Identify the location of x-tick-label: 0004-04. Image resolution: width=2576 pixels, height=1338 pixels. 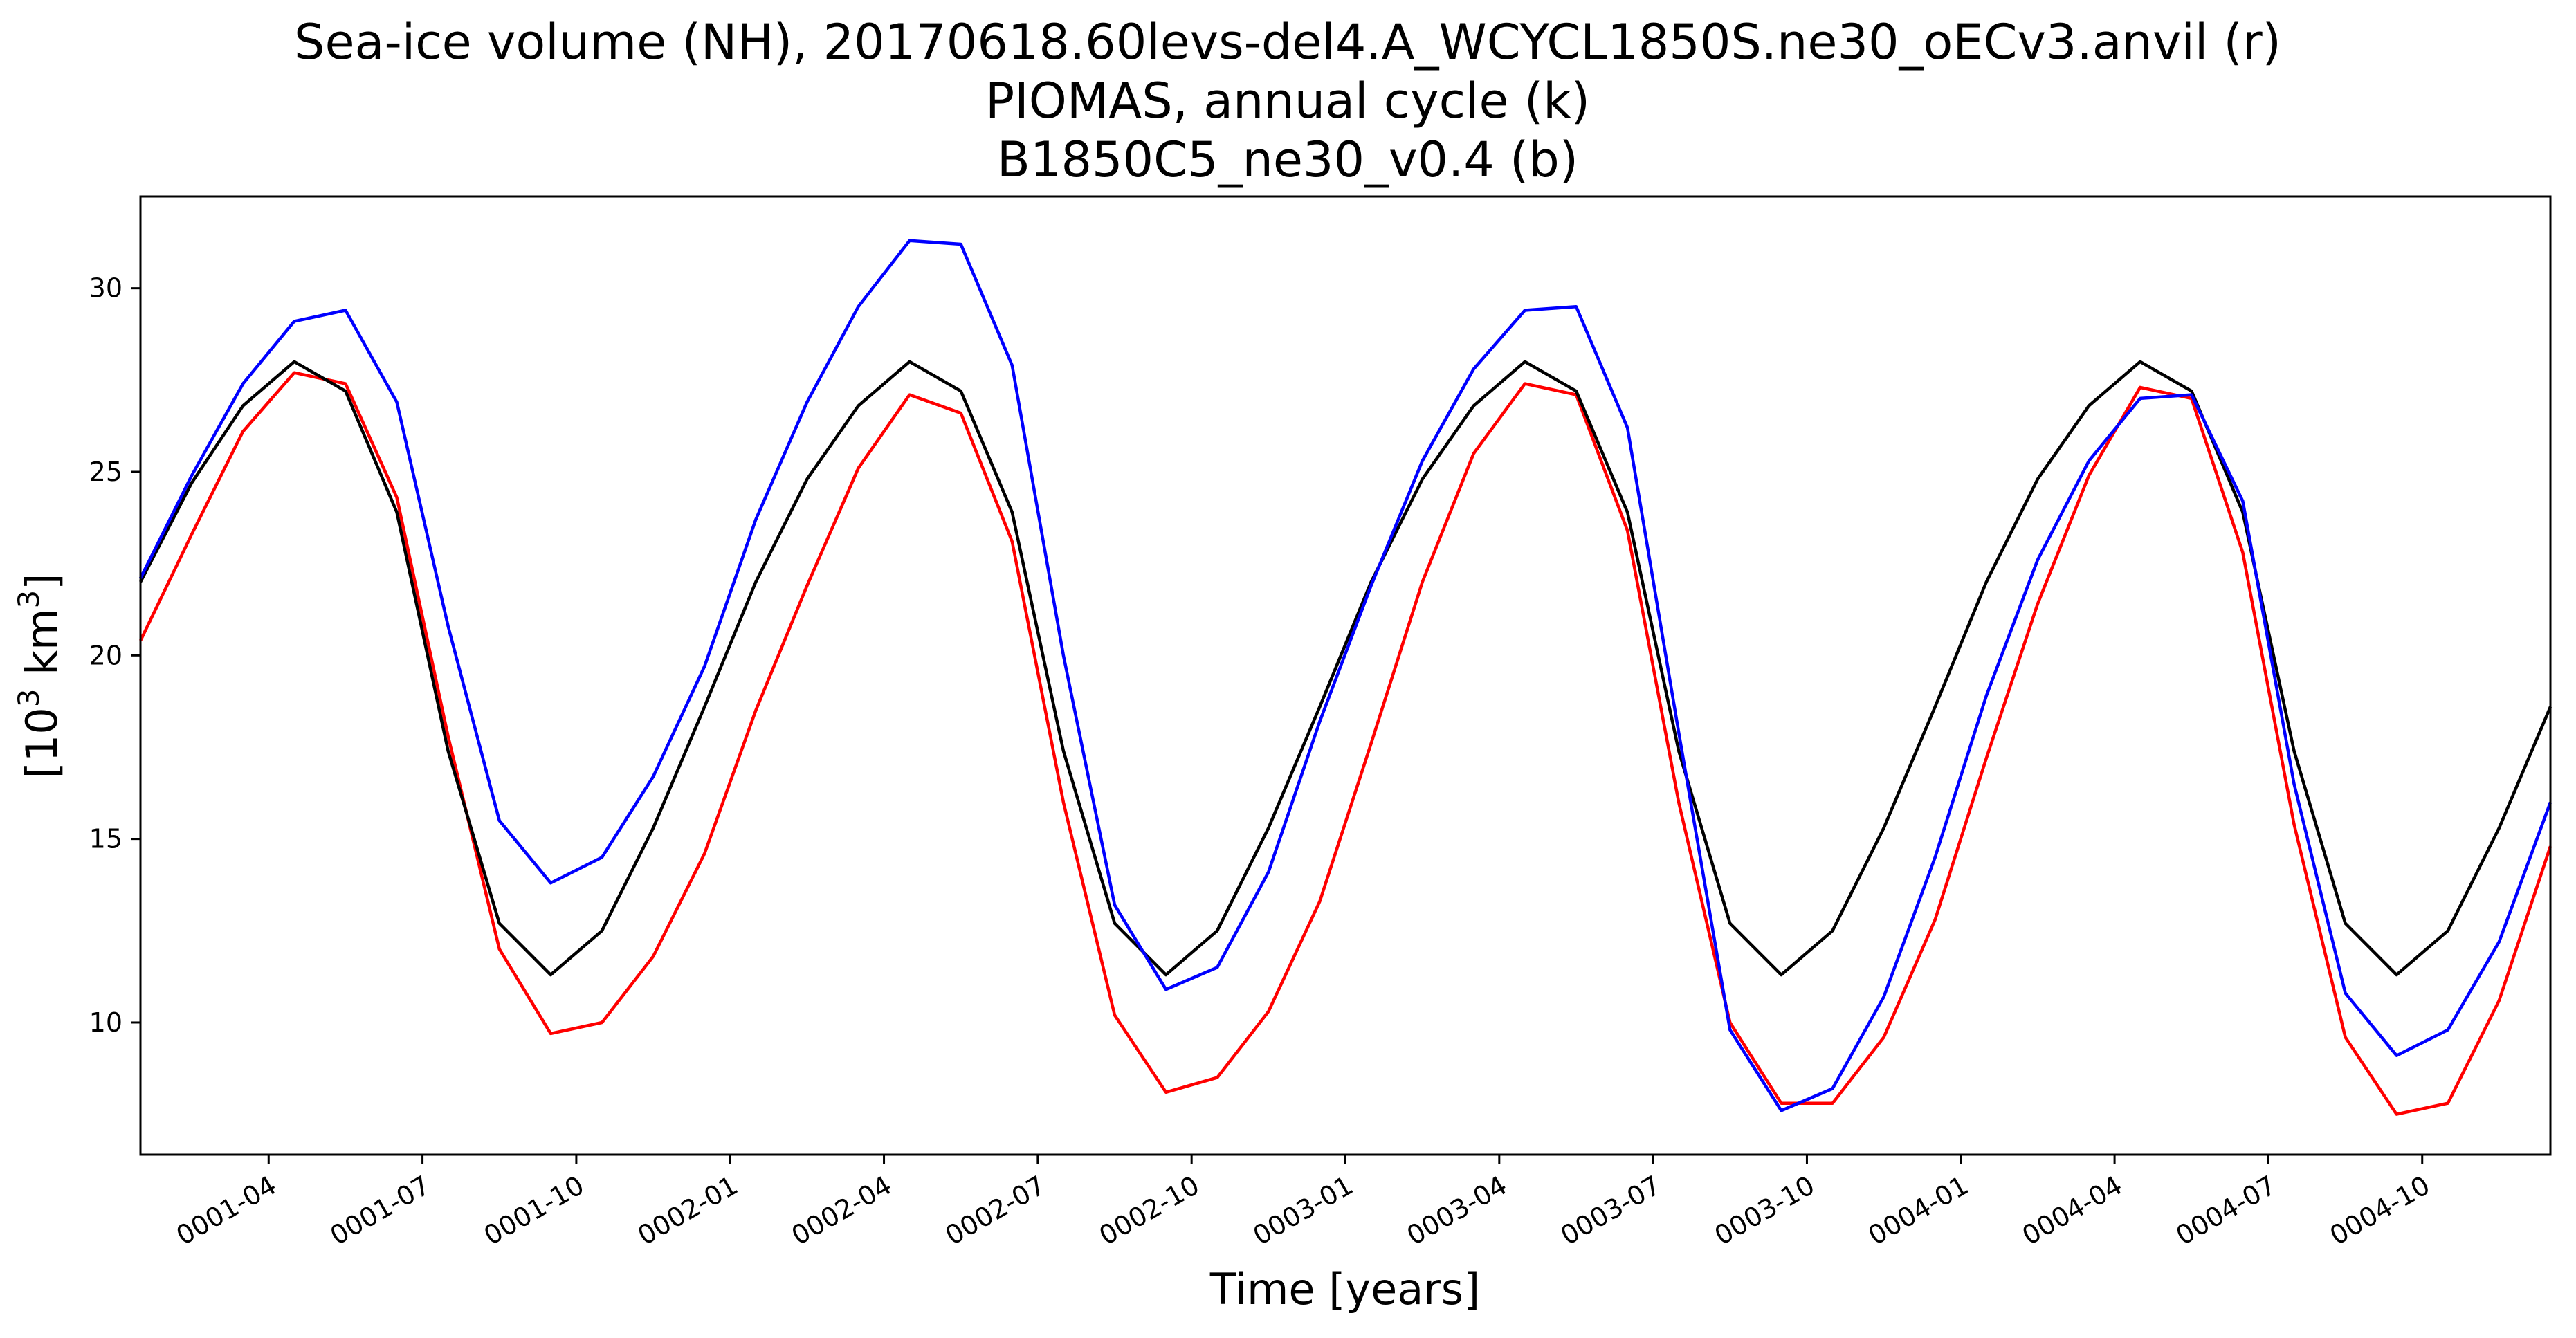
(2073, 1211).